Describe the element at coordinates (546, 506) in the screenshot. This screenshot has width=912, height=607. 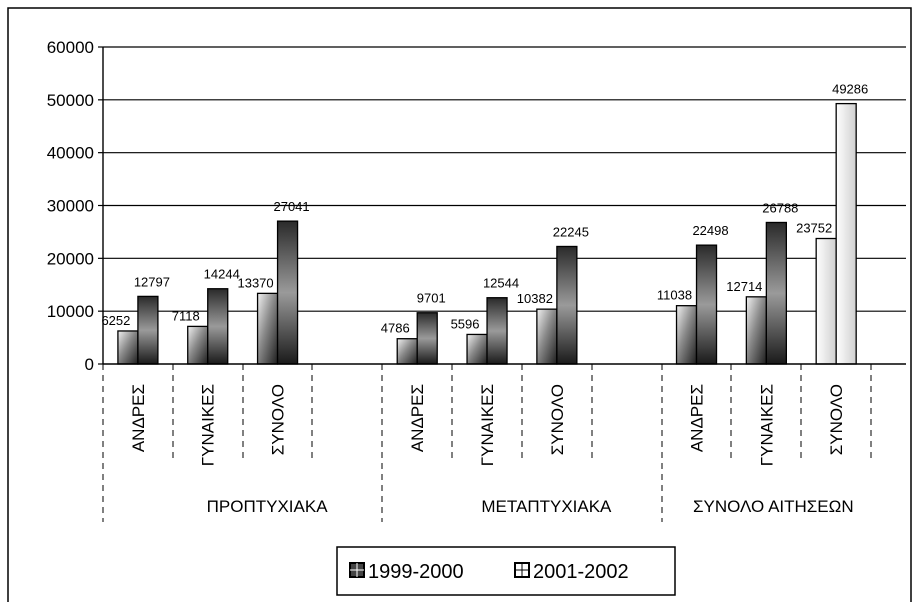
I see `group-label: ΜΕΤΑΠΤΥΧΙΑΚΑ` at that location.